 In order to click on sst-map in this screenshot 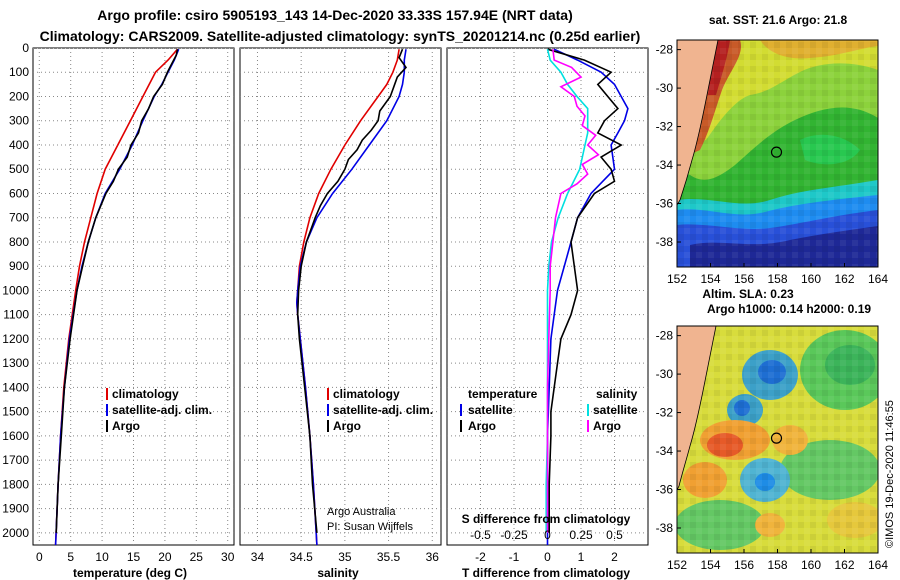, I will do `click(777, 153)`.